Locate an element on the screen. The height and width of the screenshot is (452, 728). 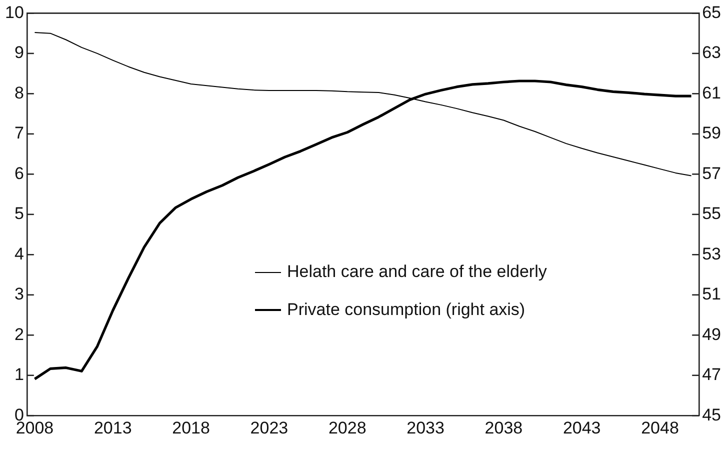
y2-tick-label: 61 is located at coordinates (712, 92).